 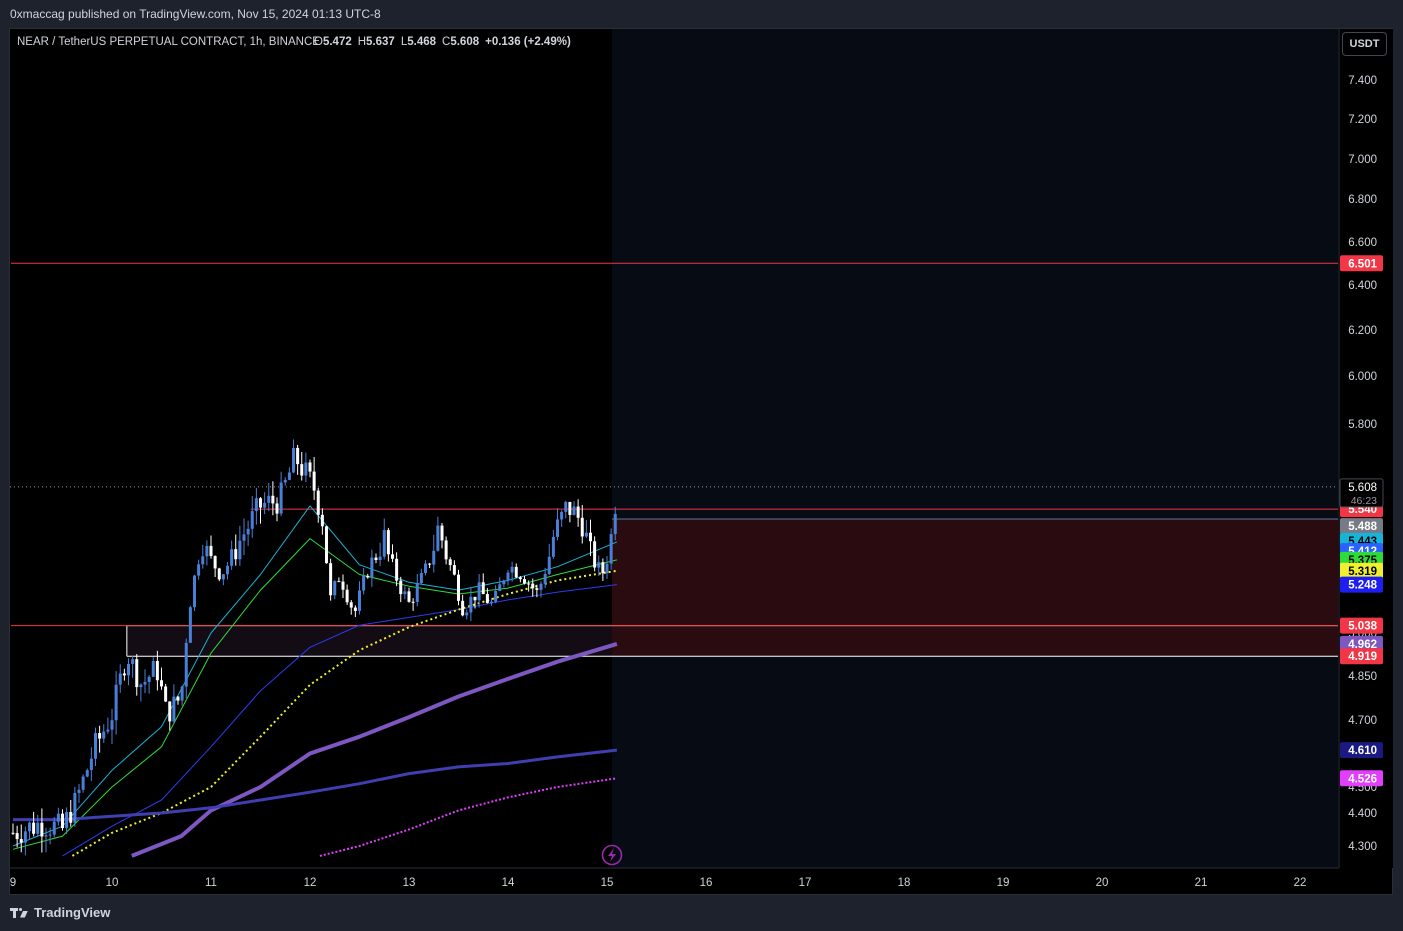 I want to click on y-tick-label: 4.300, so click(x=1362, y=847).